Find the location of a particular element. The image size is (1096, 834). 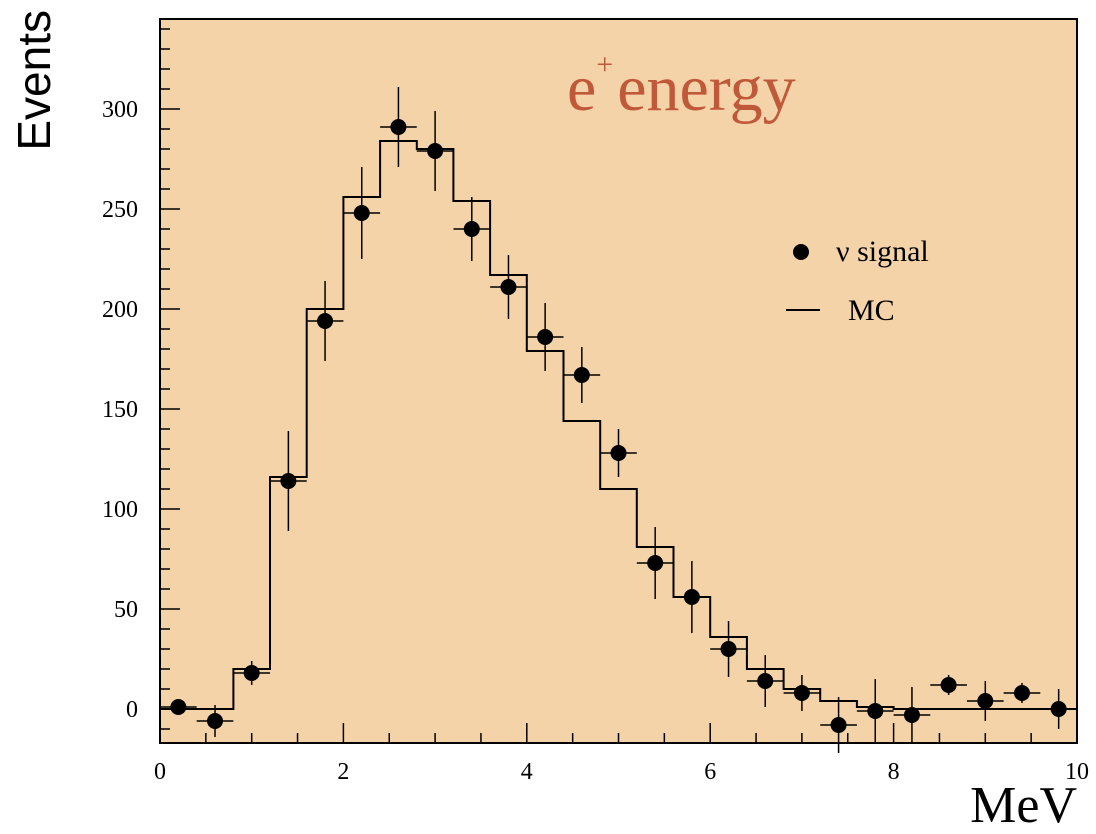

chart-title: e+energy is located at coordinates (681, 86).